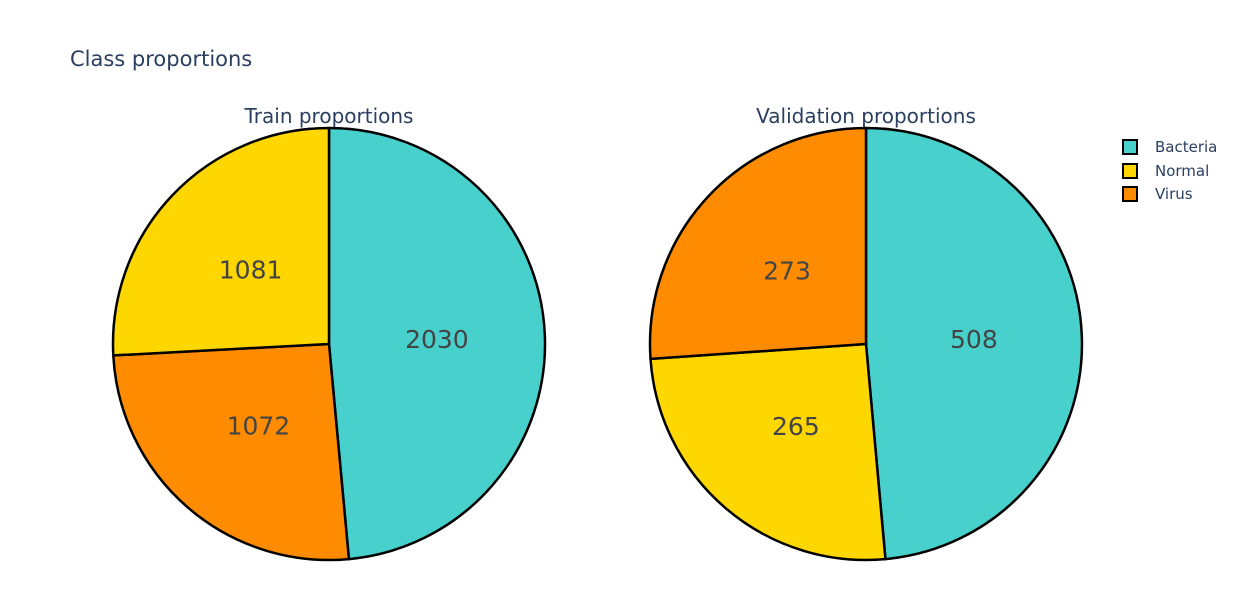 The image size is (1254, 608). I want to click on legend-label-virus: Virus, so click(1174, 194).